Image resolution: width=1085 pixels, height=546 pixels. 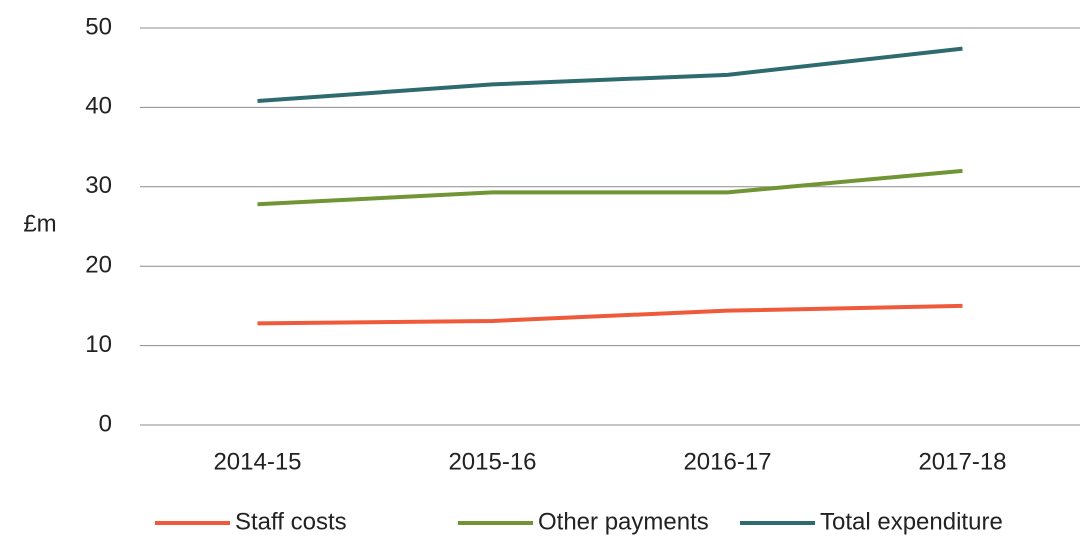 I want to click on y-tick-label: 0, so click(x=105, y=423).